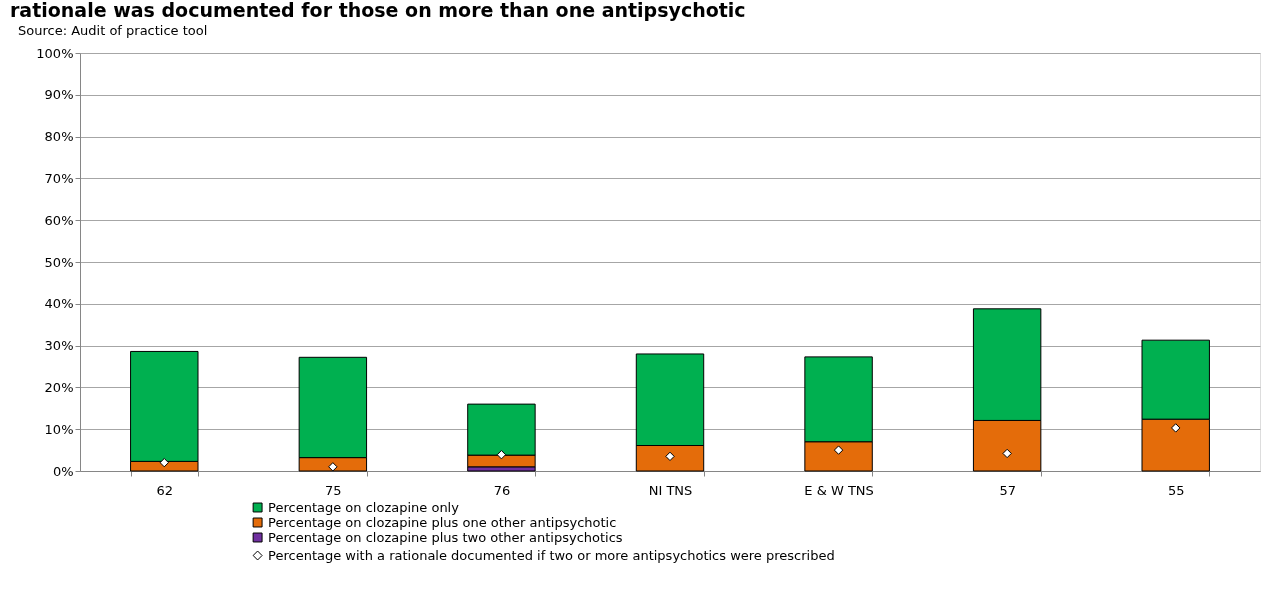 The height and width of the screenshot is (599, 1278). Describe the element at coordinates (670, 490) in the screenshot. I see `x-tick-label: NI TNS` at that location.